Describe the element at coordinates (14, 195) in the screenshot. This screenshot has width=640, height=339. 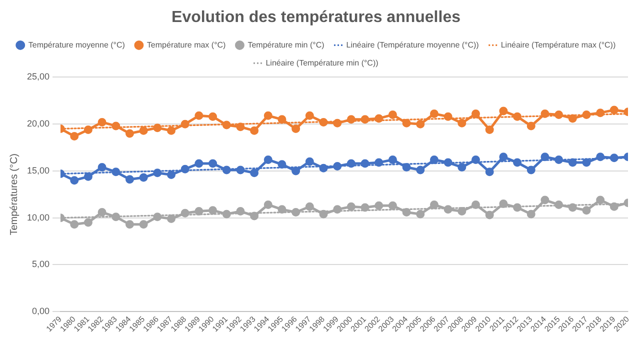
I see `y-axis-title: Températures (°C)` at that location.